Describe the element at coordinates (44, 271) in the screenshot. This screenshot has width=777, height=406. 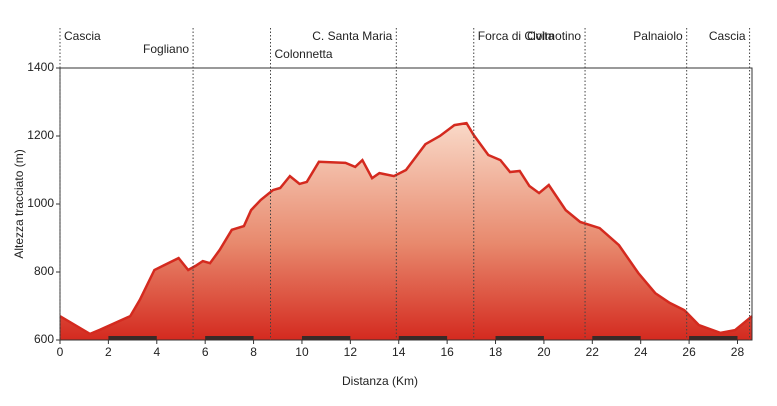
I see `y-tick-label: 800` at that location.